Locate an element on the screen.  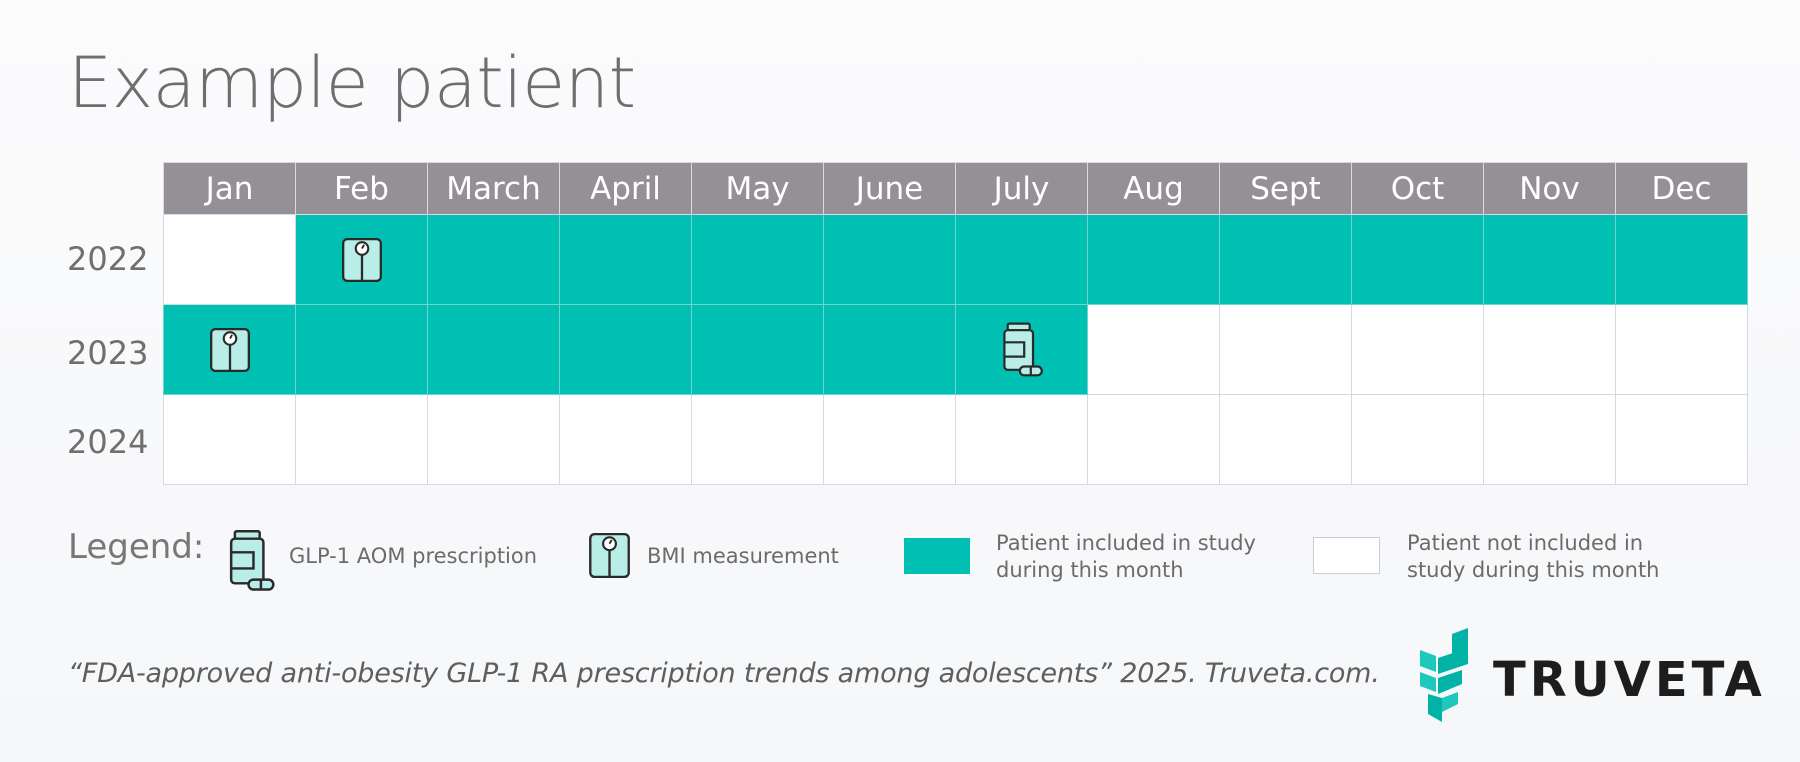
year-row-2022 is located at coordinates (955, 259).